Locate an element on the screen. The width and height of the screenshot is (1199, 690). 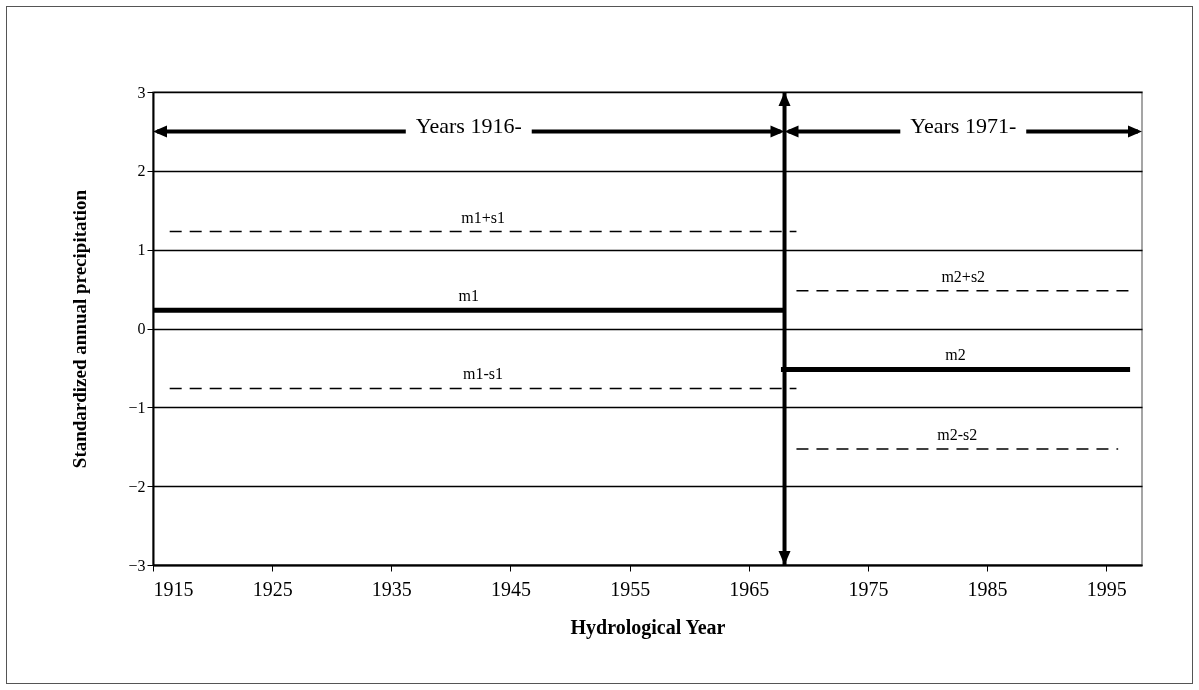
series-label: m2-s2 is located at coordinates (957, 435).